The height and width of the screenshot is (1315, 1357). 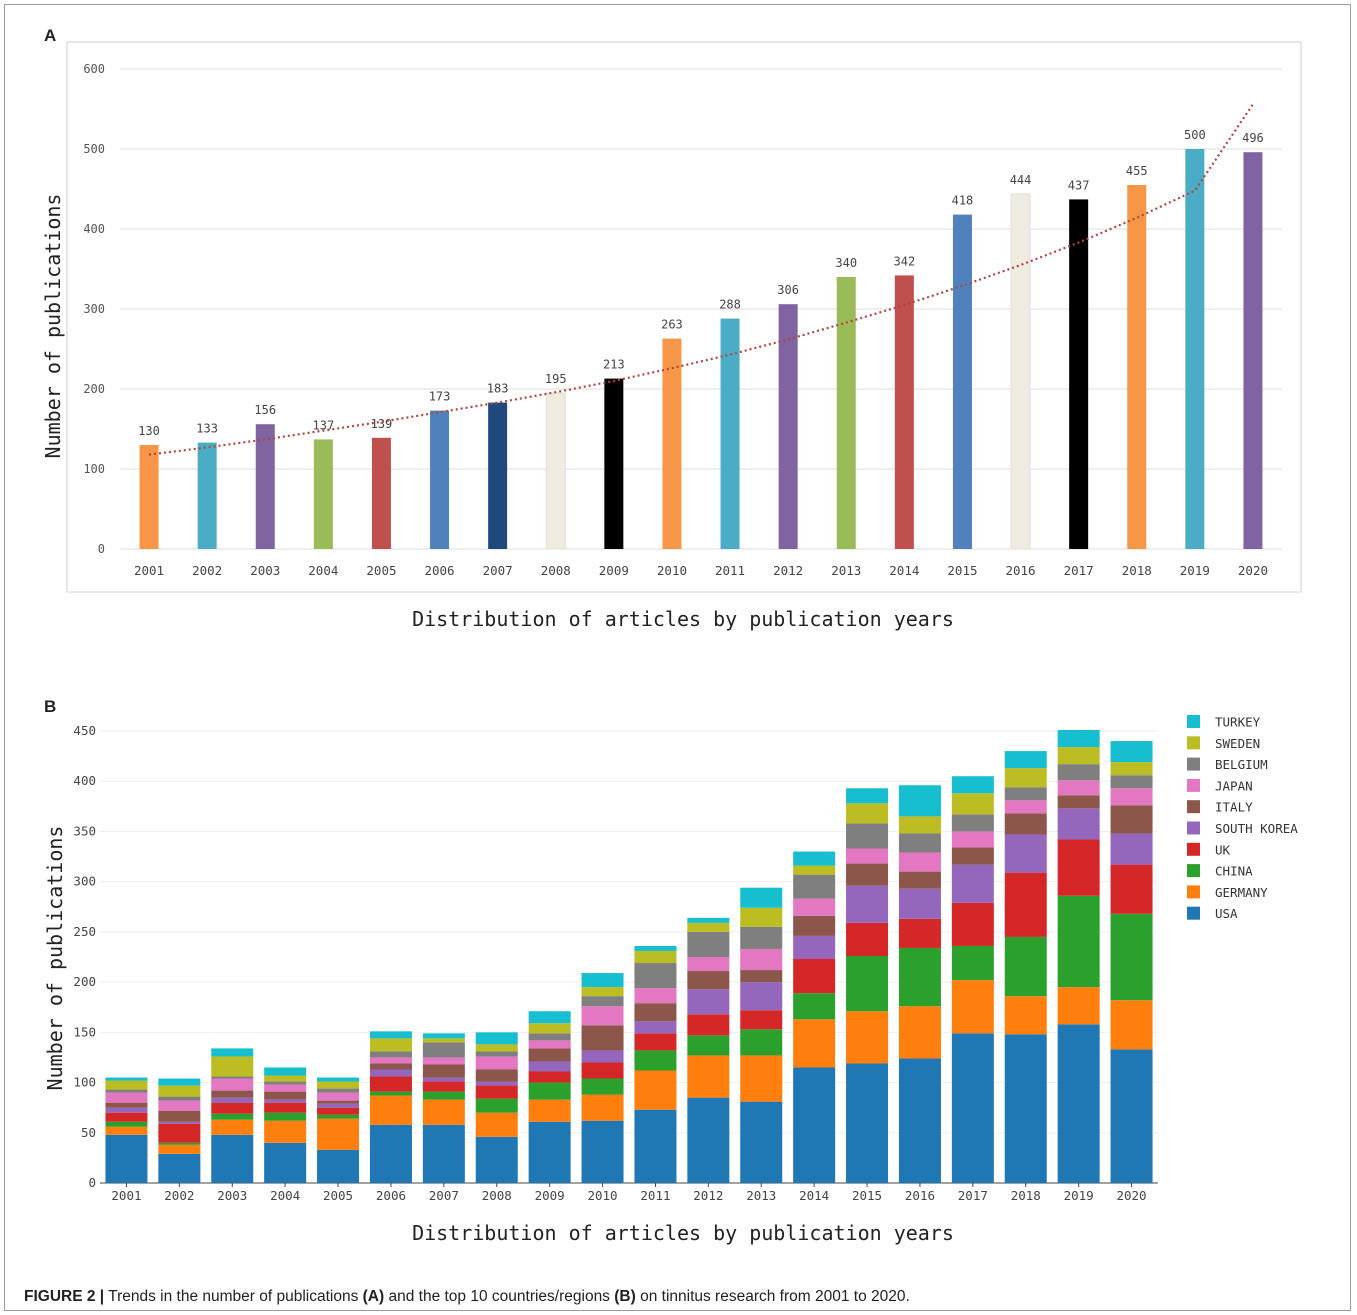 I want to click on y-tick-label-b: 150, so click(x=84, y=1031).